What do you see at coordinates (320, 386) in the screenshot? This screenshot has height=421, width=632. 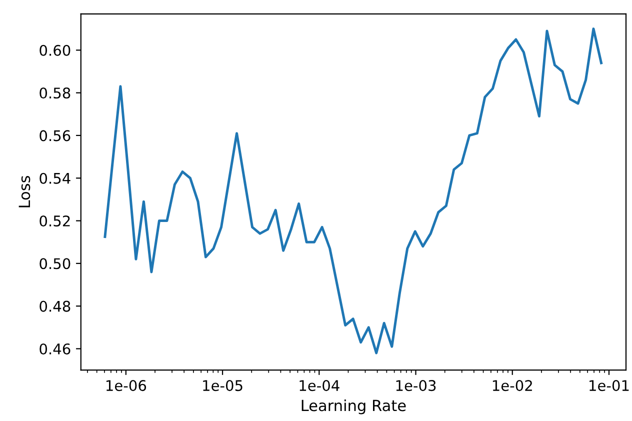 I see `x-tick-label: 1e-04` at bounding box center [320, 386].